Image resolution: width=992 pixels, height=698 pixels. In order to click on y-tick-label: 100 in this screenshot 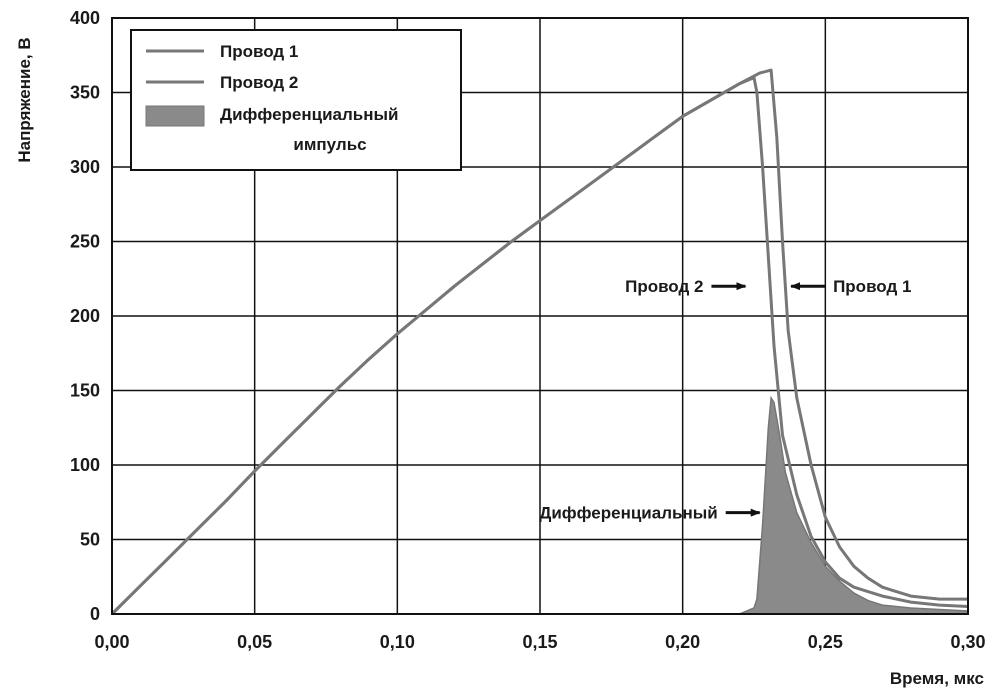, I will do `click(85, 465)`.